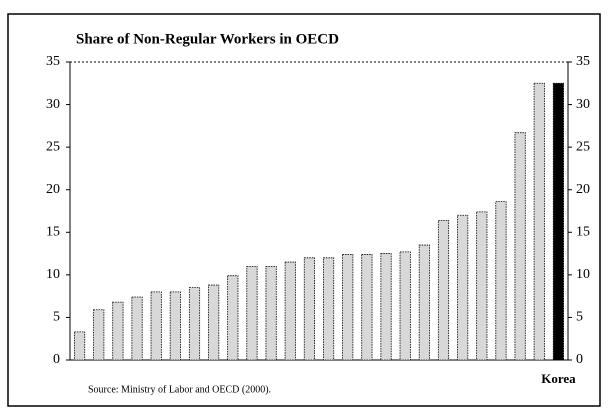 This screenshot has height=410, width=610. Describe the element at coordinates (53, 189) in the screenshot. I see `y-tick-label: 20` at that location.